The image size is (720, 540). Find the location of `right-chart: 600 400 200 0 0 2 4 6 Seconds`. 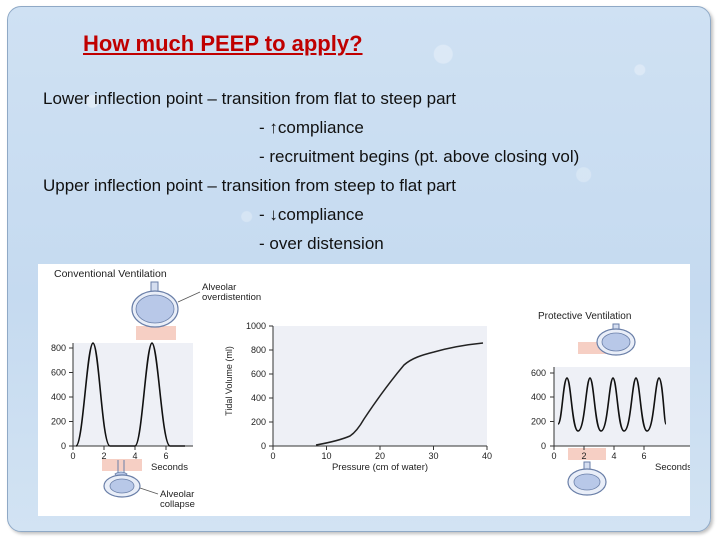

right-chart: 600 400 200 0 0 2 4 6 Seconds is located at coordinates (612, 420).